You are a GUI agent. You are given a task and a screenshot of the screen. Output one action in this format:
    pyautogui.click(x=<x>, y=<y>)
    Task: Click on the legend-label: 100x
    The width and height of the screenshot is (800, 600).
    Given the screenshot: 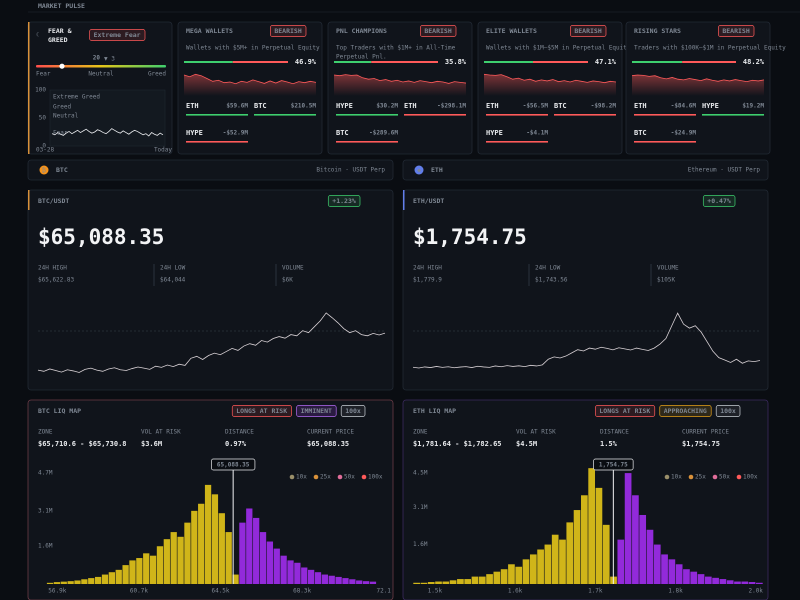 What is the action you would take?
    pyautogui.click(x=750, y=477)
    